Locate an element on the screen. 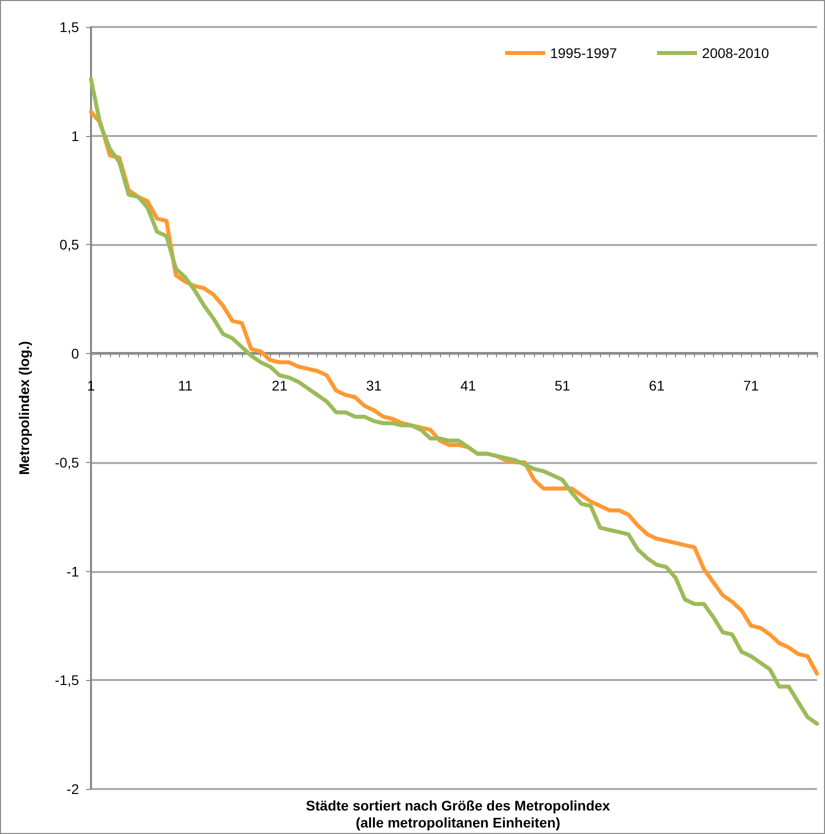 The image size is (825, 834). y-tick-label: 1 is located at coordinates (75, 136).